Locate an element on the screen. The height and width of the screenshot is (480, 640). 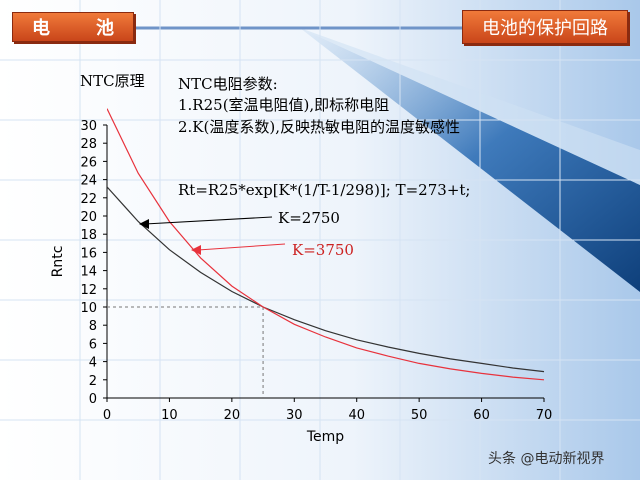
annotation-arrow-k3750 is located at coordinates (241, 247).